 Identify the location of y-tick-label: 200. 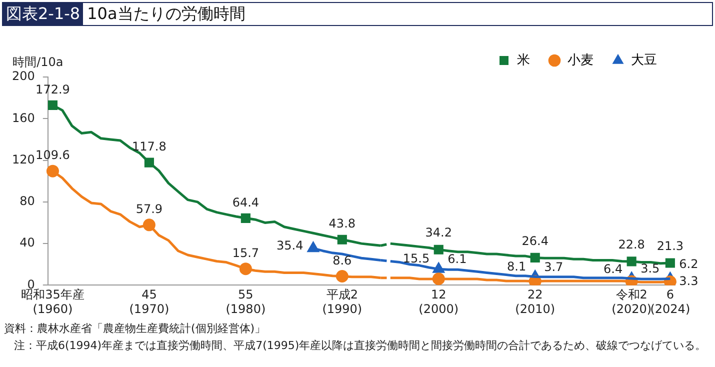
(23, 76).